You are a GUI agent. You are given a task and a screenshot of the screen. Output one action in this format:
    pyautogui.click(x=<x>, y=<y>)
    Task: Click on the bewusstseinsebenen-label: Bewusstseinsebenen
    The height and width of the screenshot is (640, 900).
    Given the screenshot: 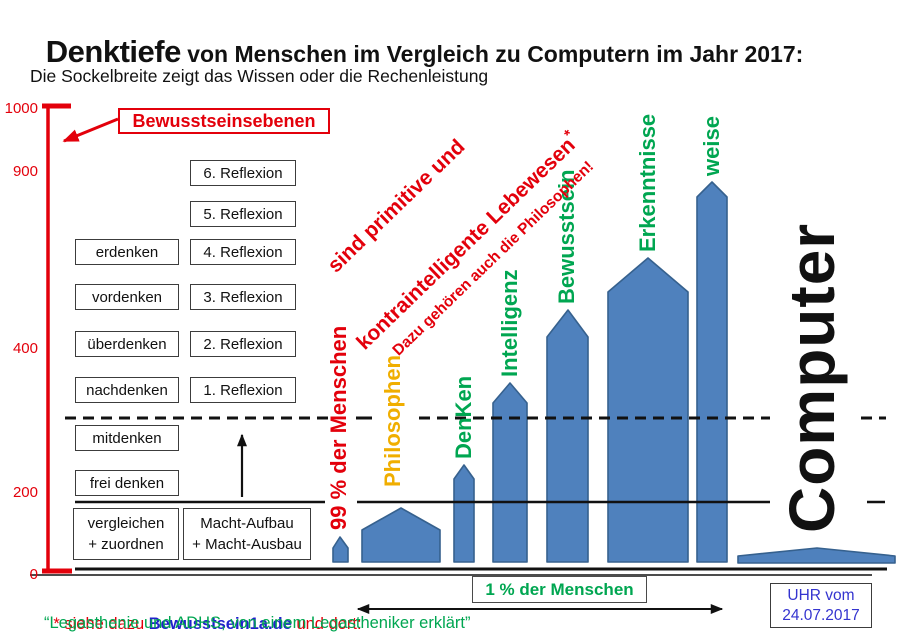 What is the action you would take?
    pyautogui.click(x=224, y=121)
    